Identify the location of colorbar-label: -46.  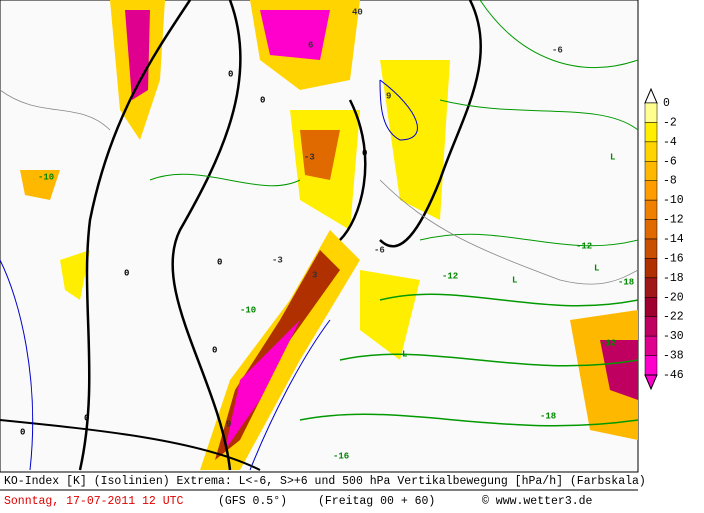
(673, 375).